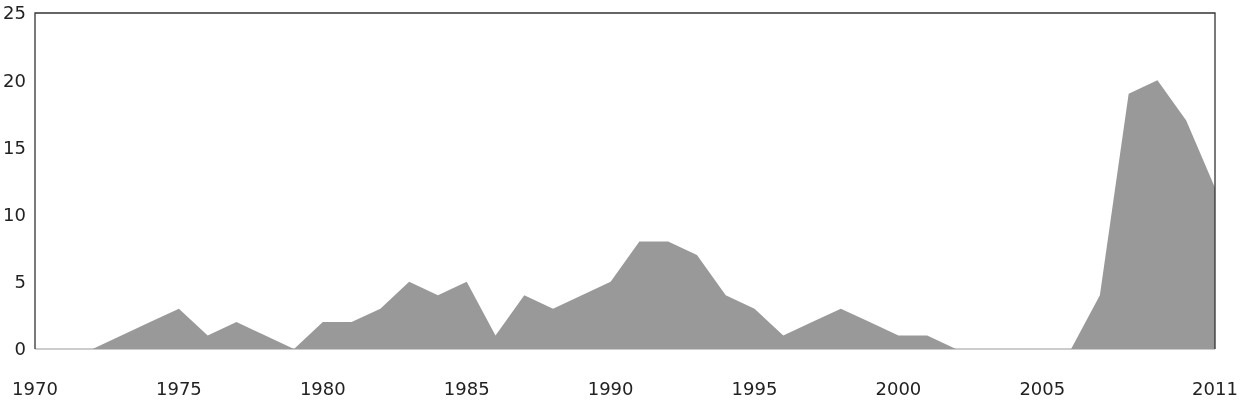 The height and width of the screenshot is (420, 1252). What do you see at coordinates (1215, 388) in the screenshot?
I see `x-tick-label: 2011` at bounding box center [1215, 388].